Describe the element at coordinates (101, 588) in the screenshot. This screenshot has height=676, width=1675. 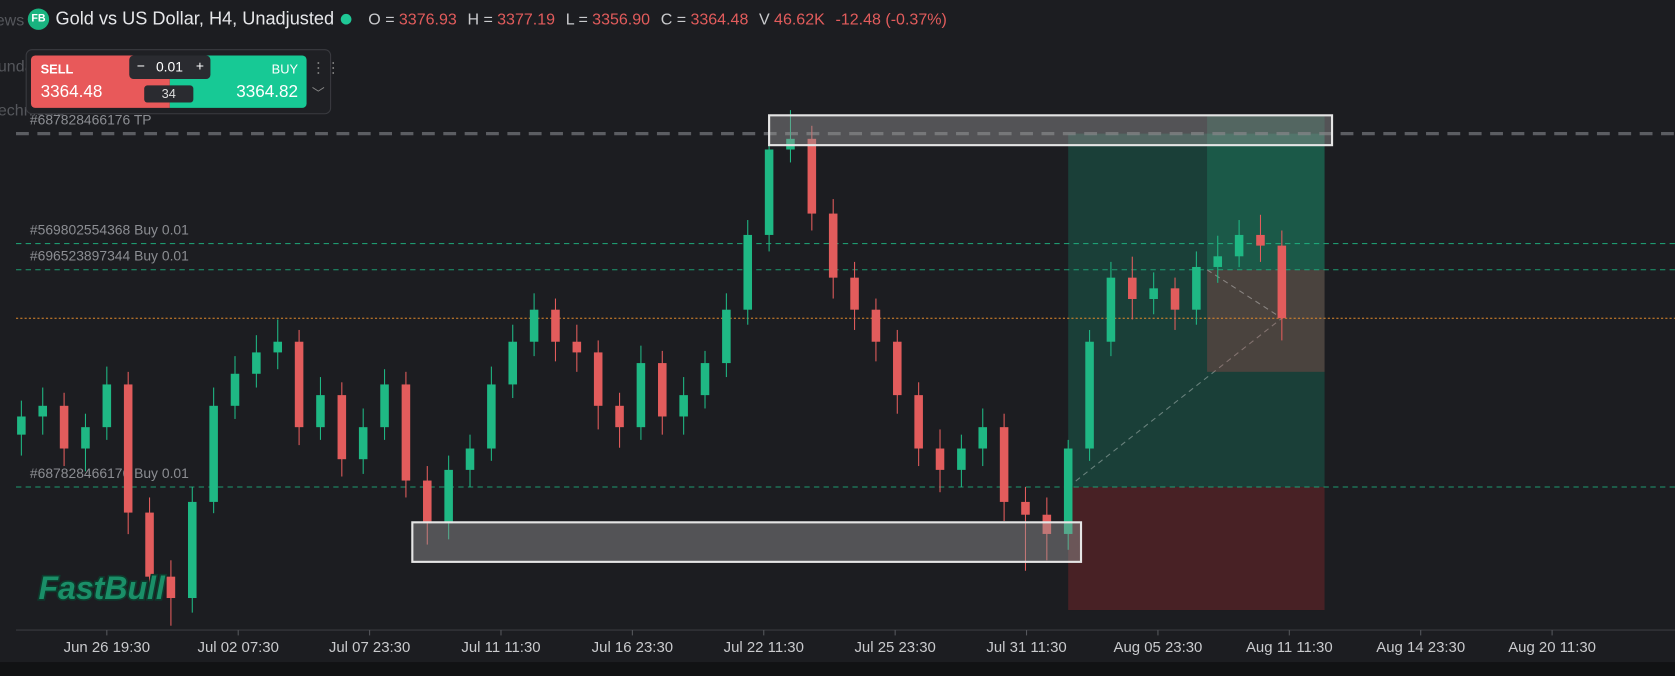
I see `watermark: FastBull` at that location.